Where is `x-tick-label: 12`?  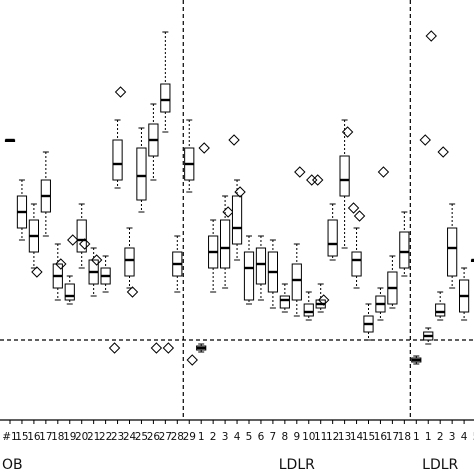
x-tick-label: 12 is located at coordinates (332, 437).